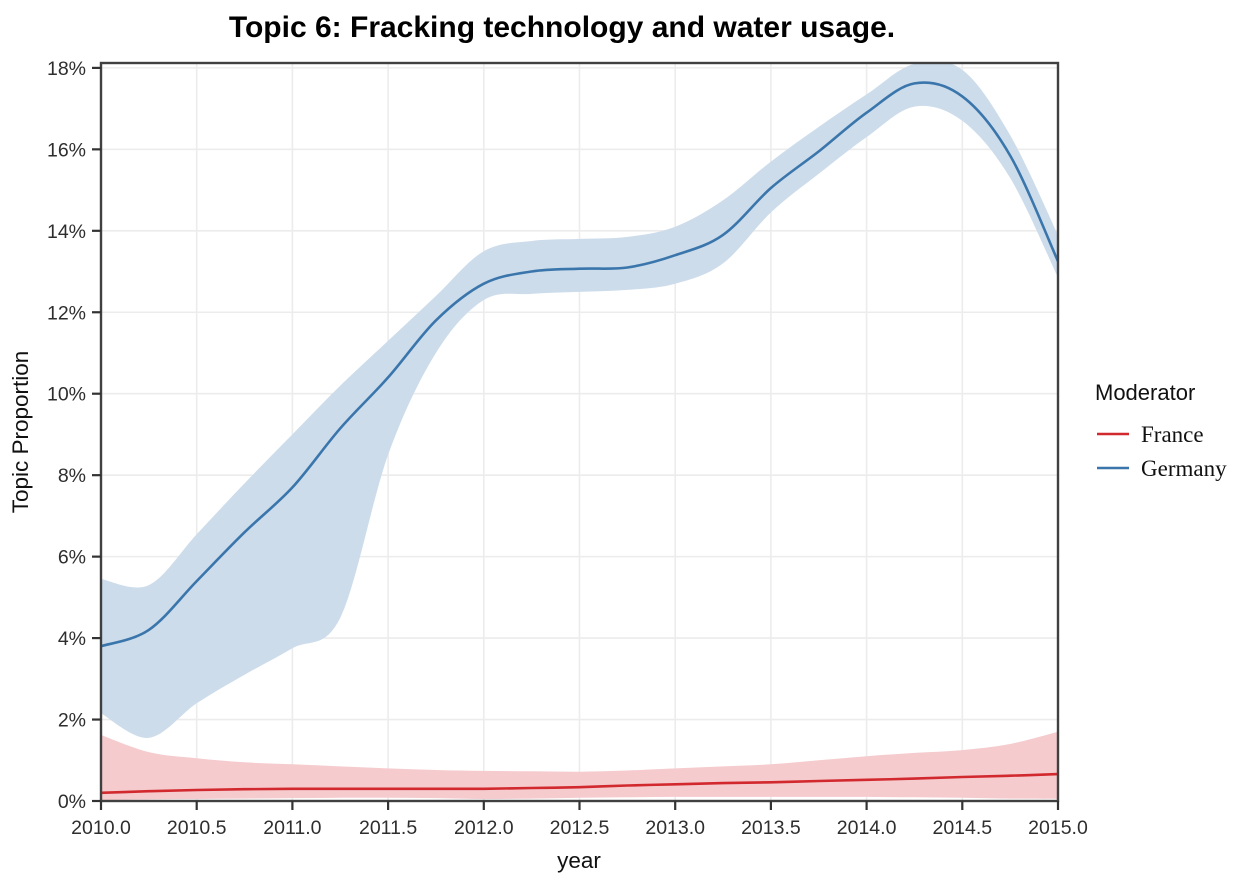 The image size is (1259, 884). I want to click on x-tick-label: 2010.0, so click(101, 828).